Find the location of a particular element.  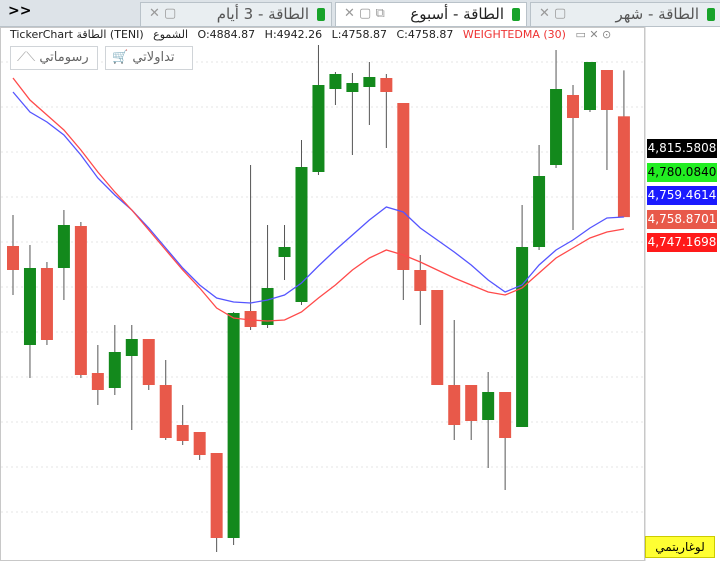

tab: الطاقة - شهر ✕ ▢ is located at coordinates (625, 14).